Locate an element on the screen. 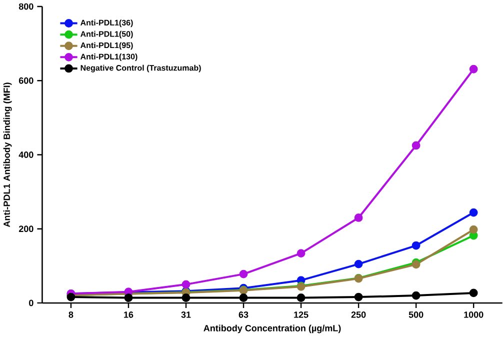 The image size is (503, 337). y-tick-label: 0 is located at coordinates (31, 303).